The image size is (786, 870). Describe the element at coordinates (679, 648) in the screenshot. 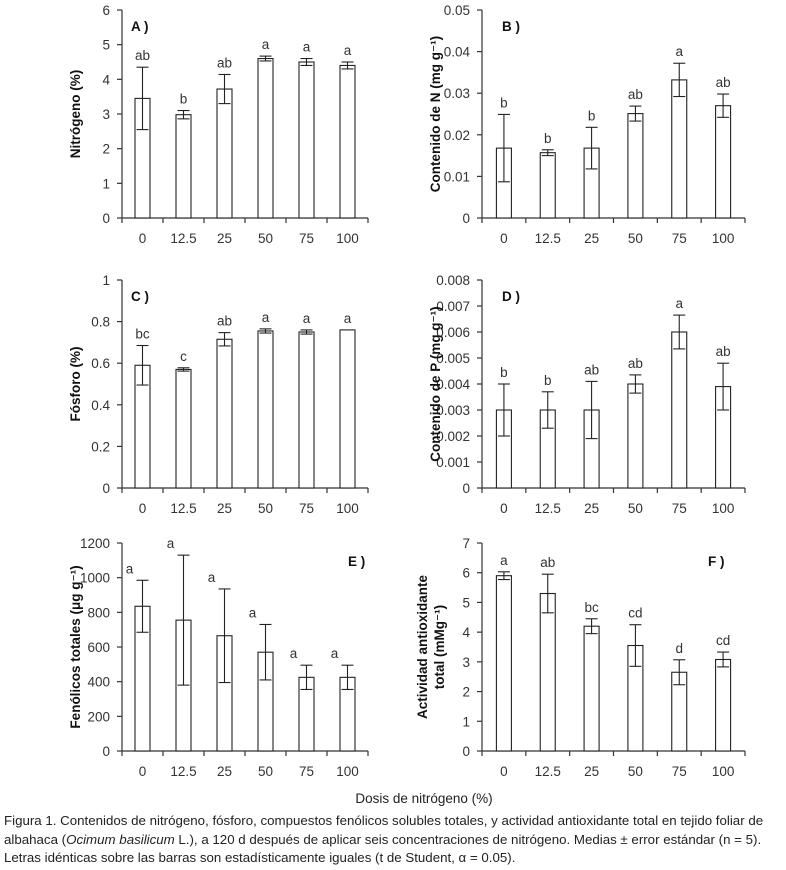

I see `significance-letter: d` at that location.